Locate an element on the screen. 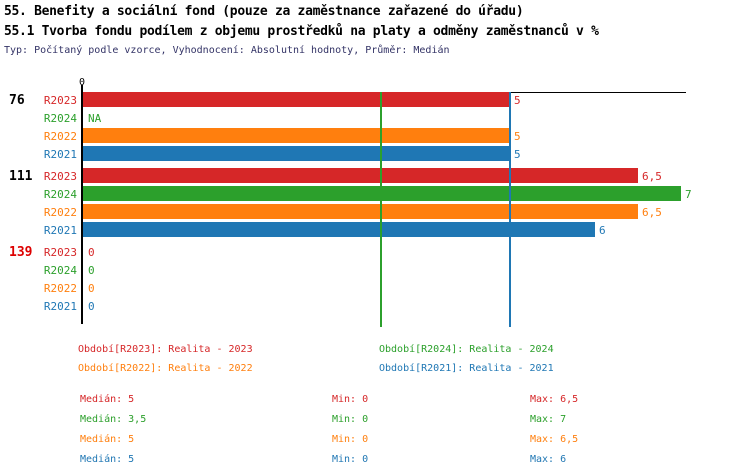 The height and width of the screenshot is (476, 750). stat-min-r2023: Min: 0 is located at coordinates (350, 399).